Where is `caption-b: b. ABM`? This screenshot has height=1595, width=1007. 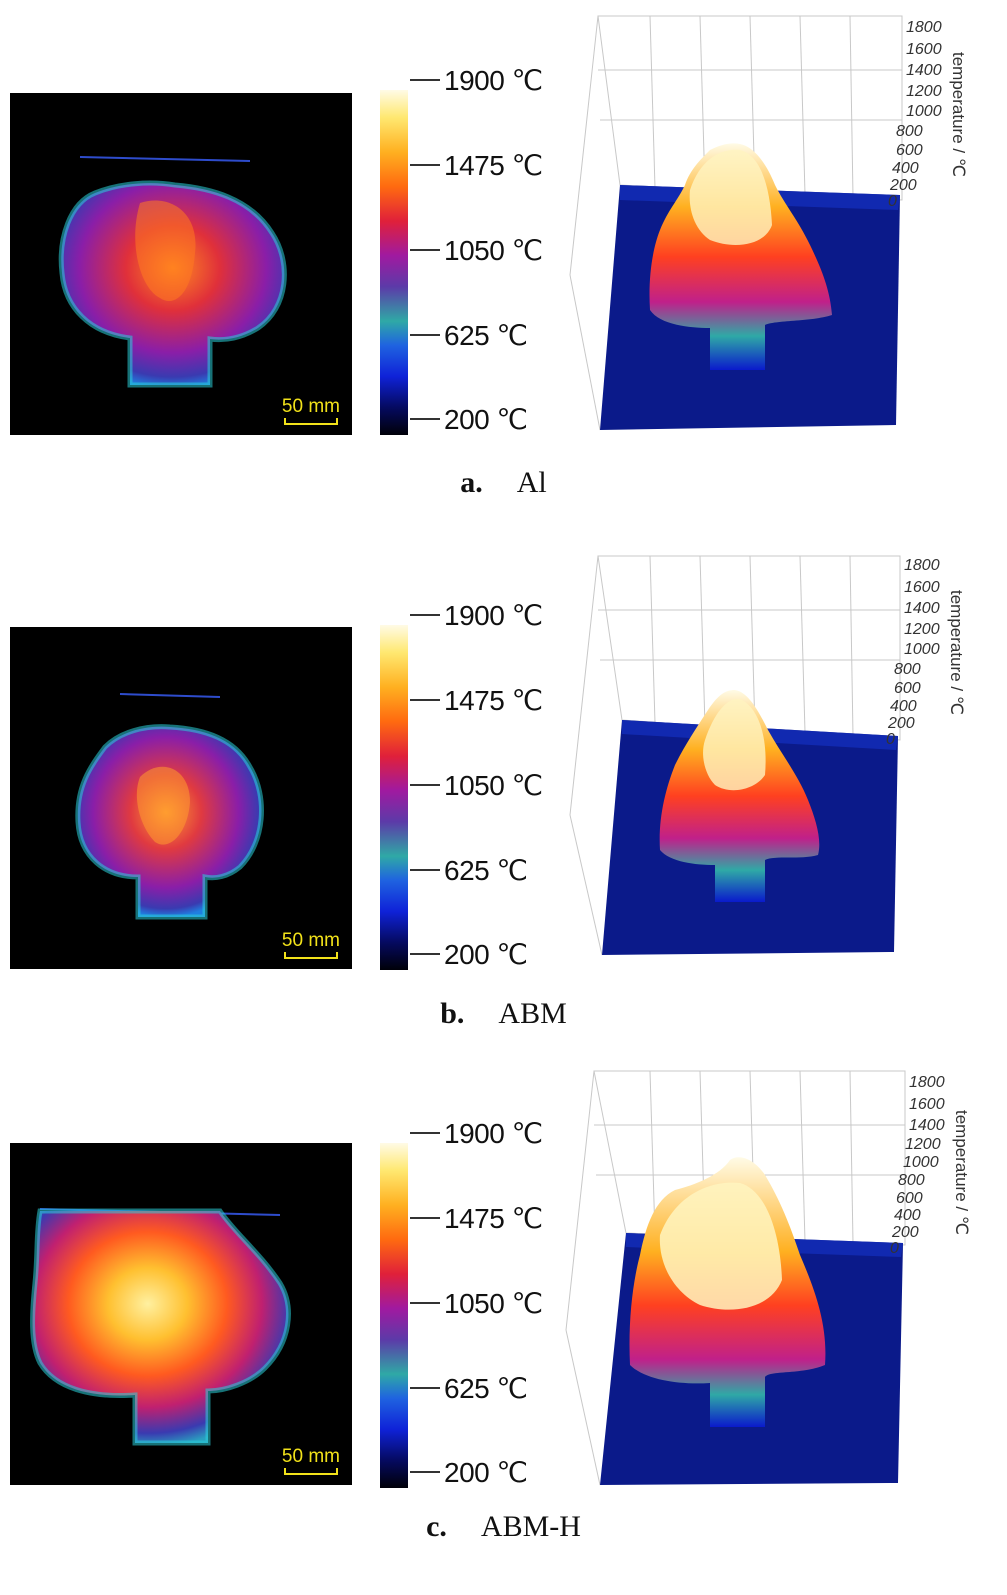
caption-b: b. ABM is located at coordinates (503, 1014).